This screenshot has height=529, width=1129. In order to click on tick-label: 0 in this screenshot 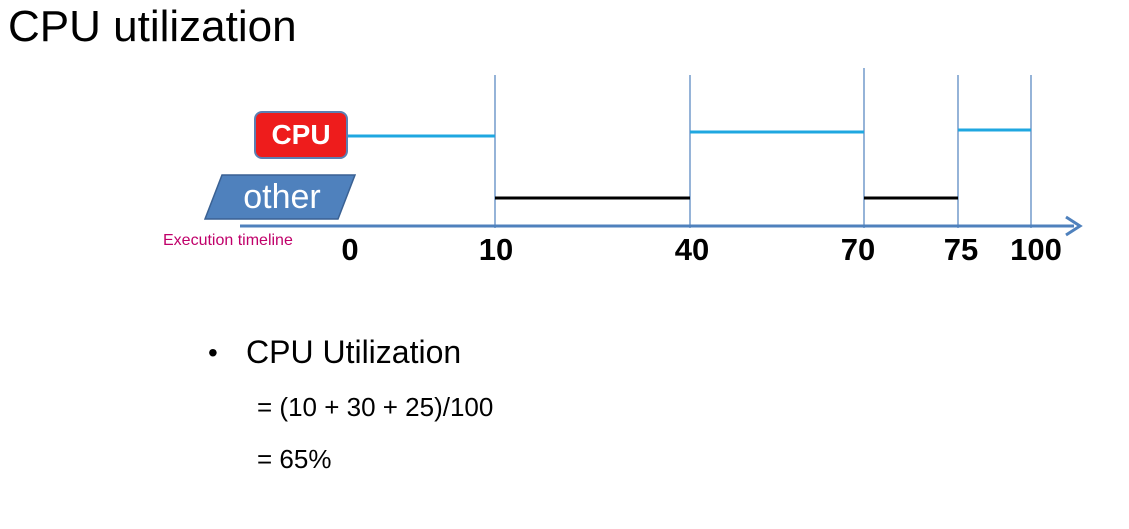, I will do `click(350, 249)`.